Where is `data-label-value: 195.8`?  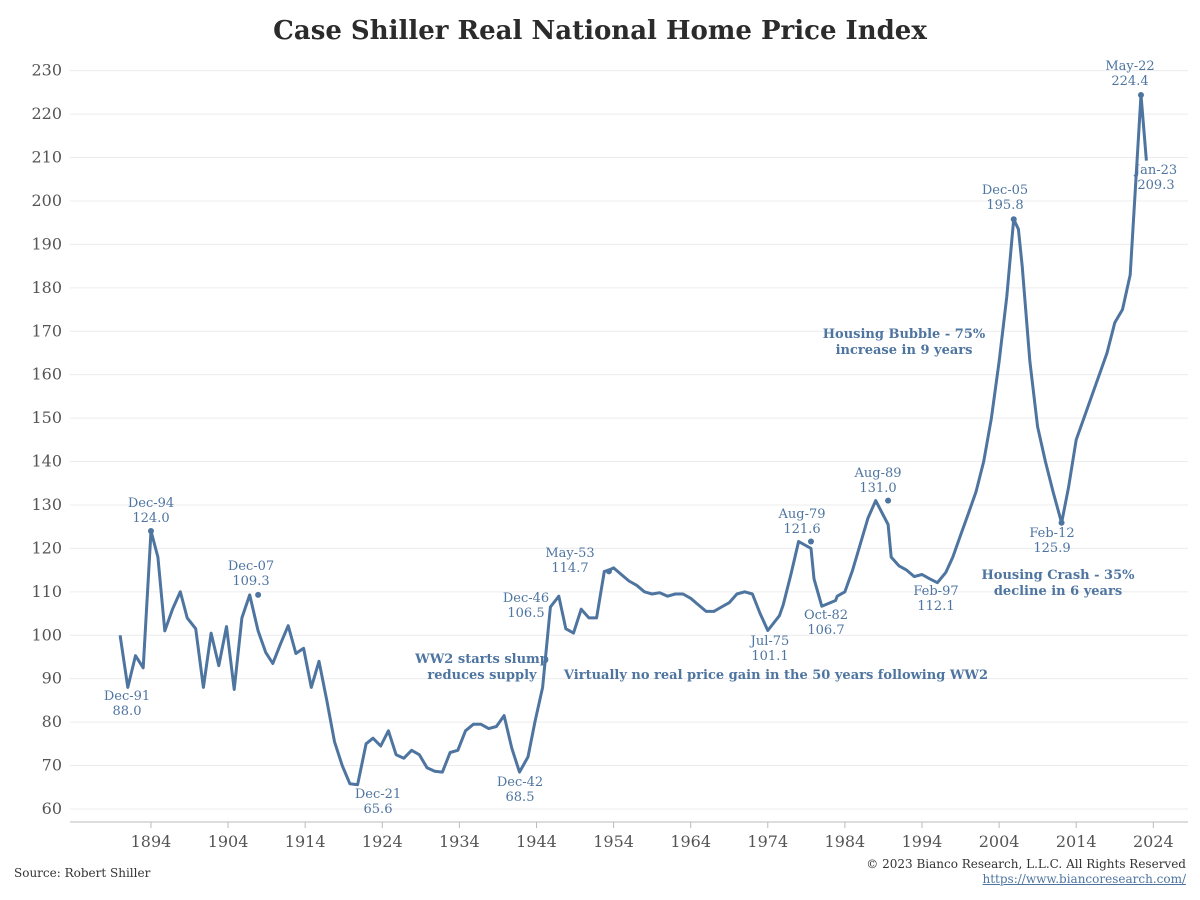 data-label-value: 195.8 is located at coordinates (1004, 205).